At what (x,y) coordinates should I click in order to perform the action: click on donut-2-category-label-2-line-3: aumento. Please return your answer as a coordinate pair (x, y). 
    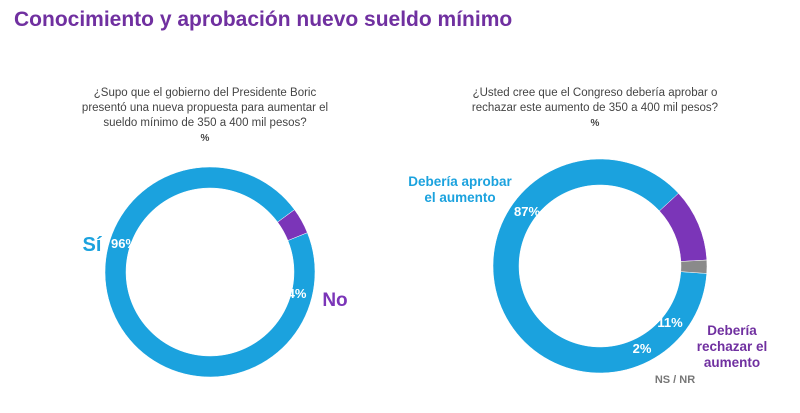
    Looking at the image, I should click on (732, 362).